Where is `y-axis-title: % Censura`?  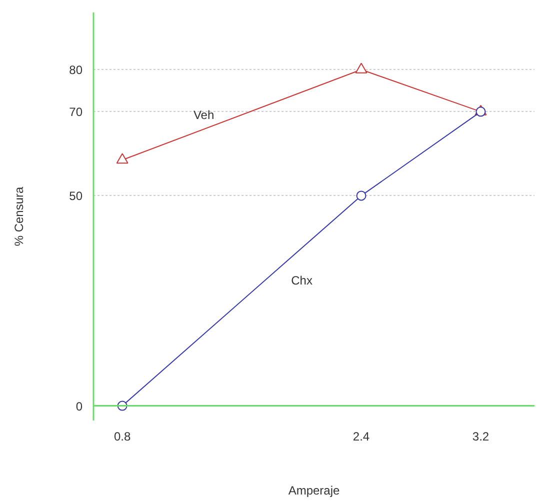 y-axis-title: % Censura is located at coordinates (19, 216).